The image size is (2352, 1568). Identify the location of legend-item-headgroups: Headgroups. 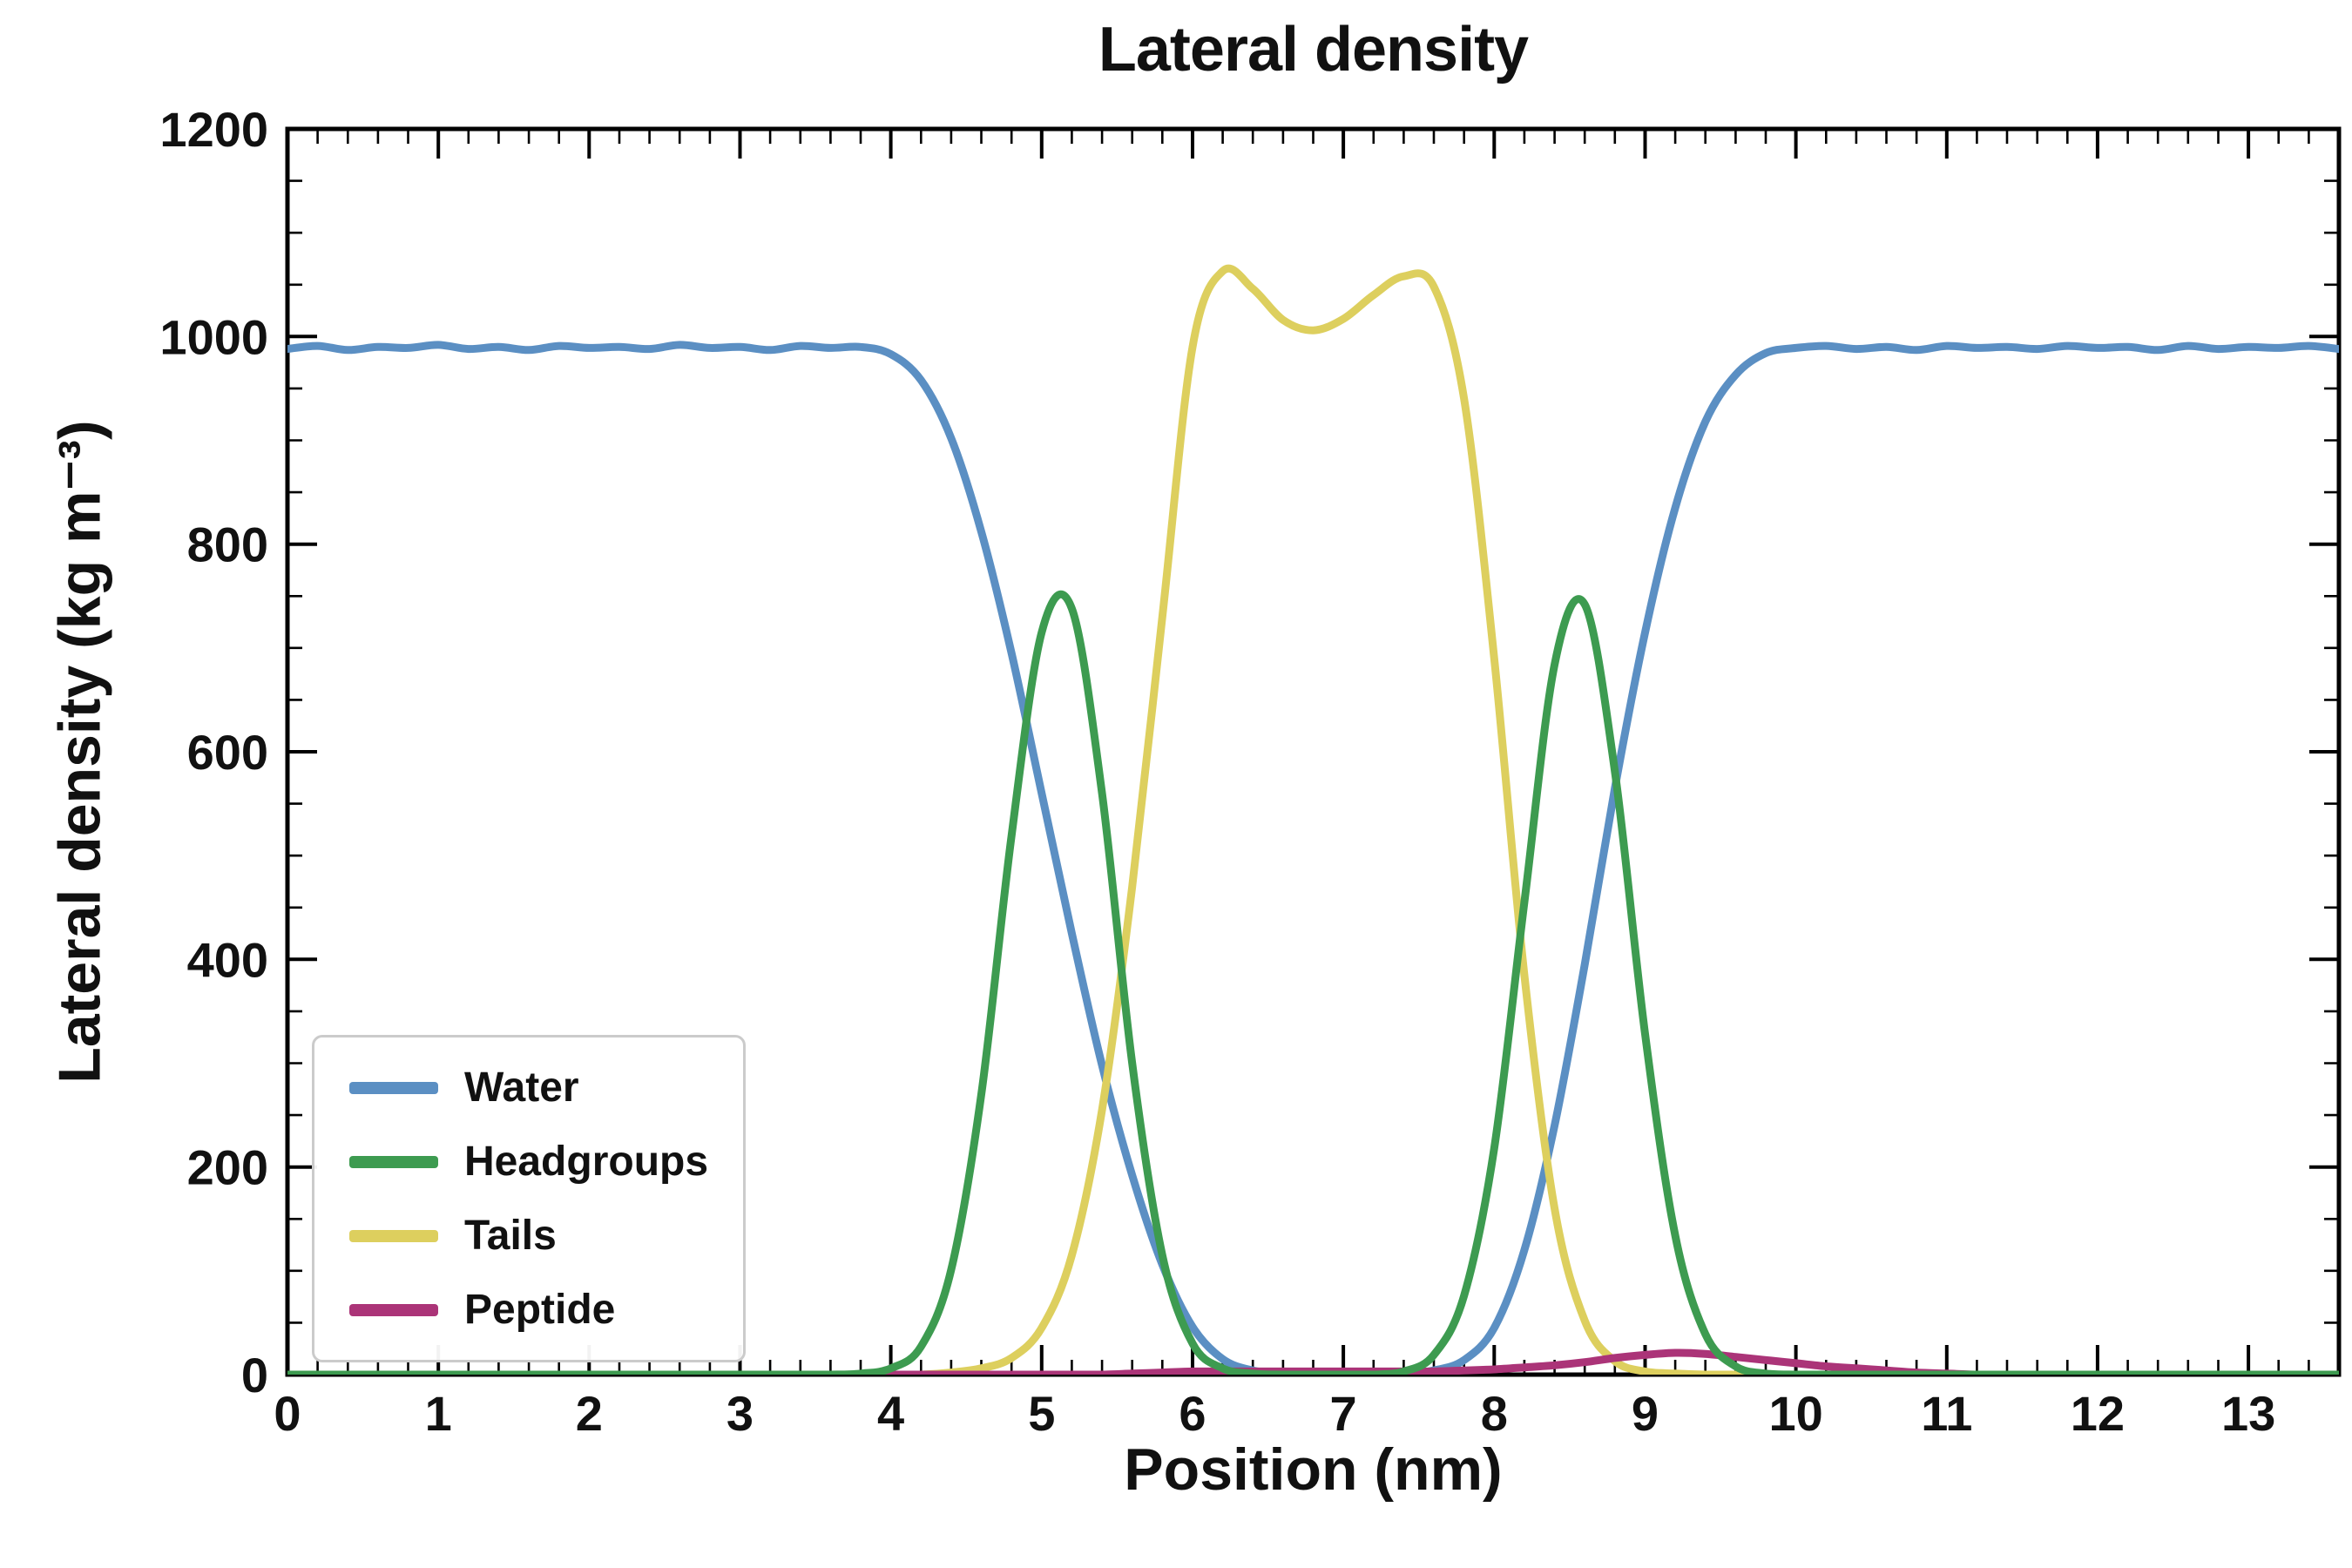
(528, 1162).